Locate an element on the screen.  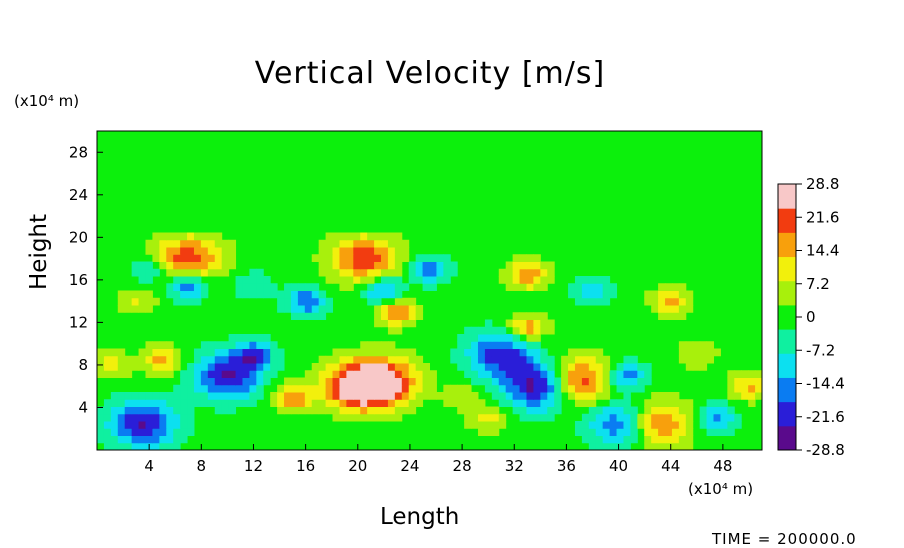
y-tick-label: 12 is located at coordinates (78, 322).